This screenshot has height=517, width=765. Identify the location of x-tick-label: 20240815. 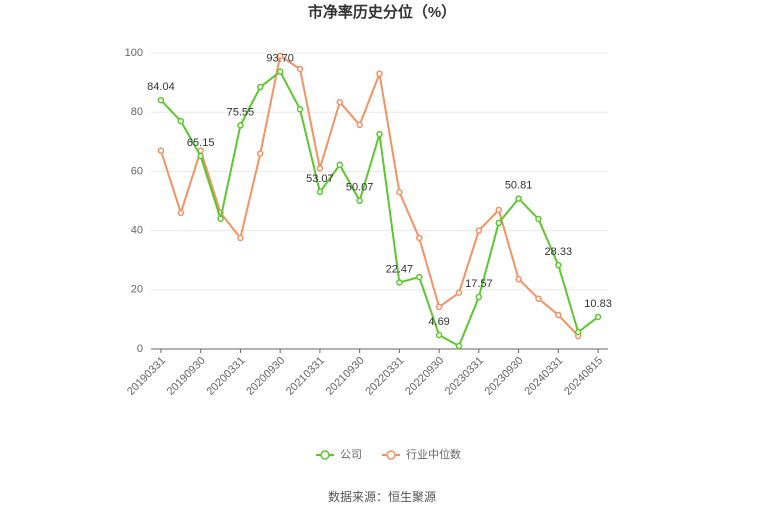
(583, 376).